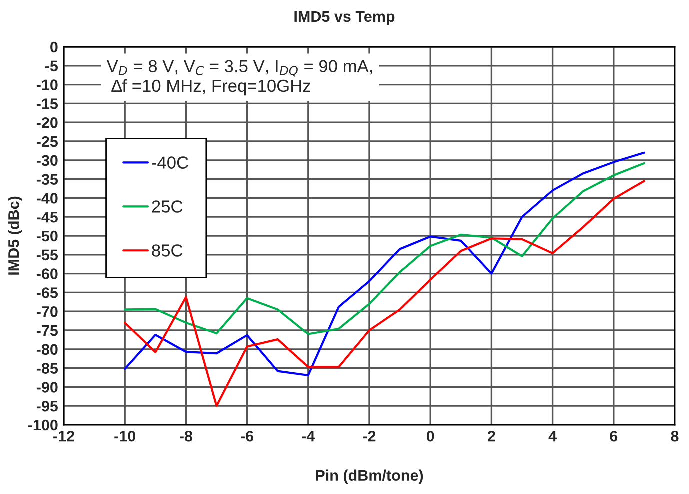 The image size is (689, 494). What do you see at coordinates (47, 122) in the screenshot?
I see `y-tick-label: -20` at bounding box center [47, 122].